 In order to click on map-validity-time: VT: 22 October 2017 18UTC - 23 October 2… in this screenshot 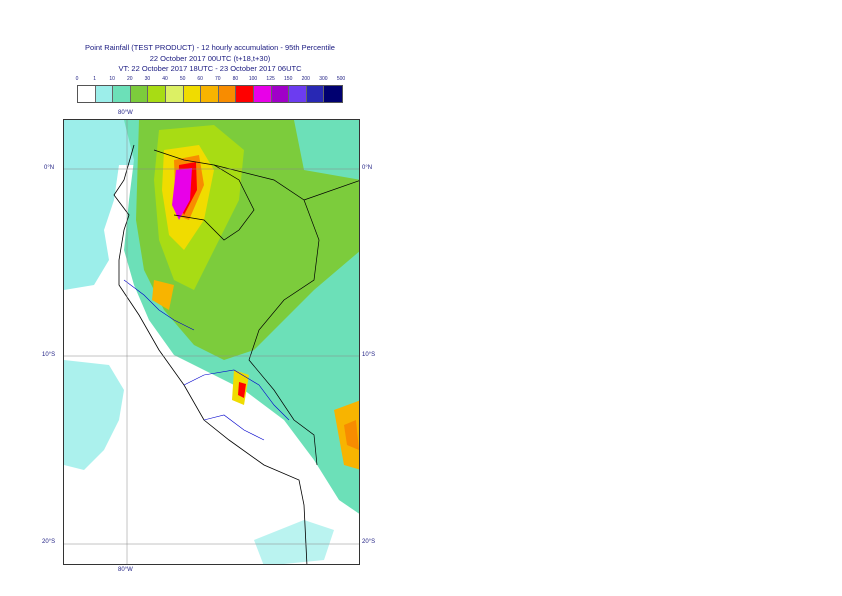, I will do `click(210, 68)`.